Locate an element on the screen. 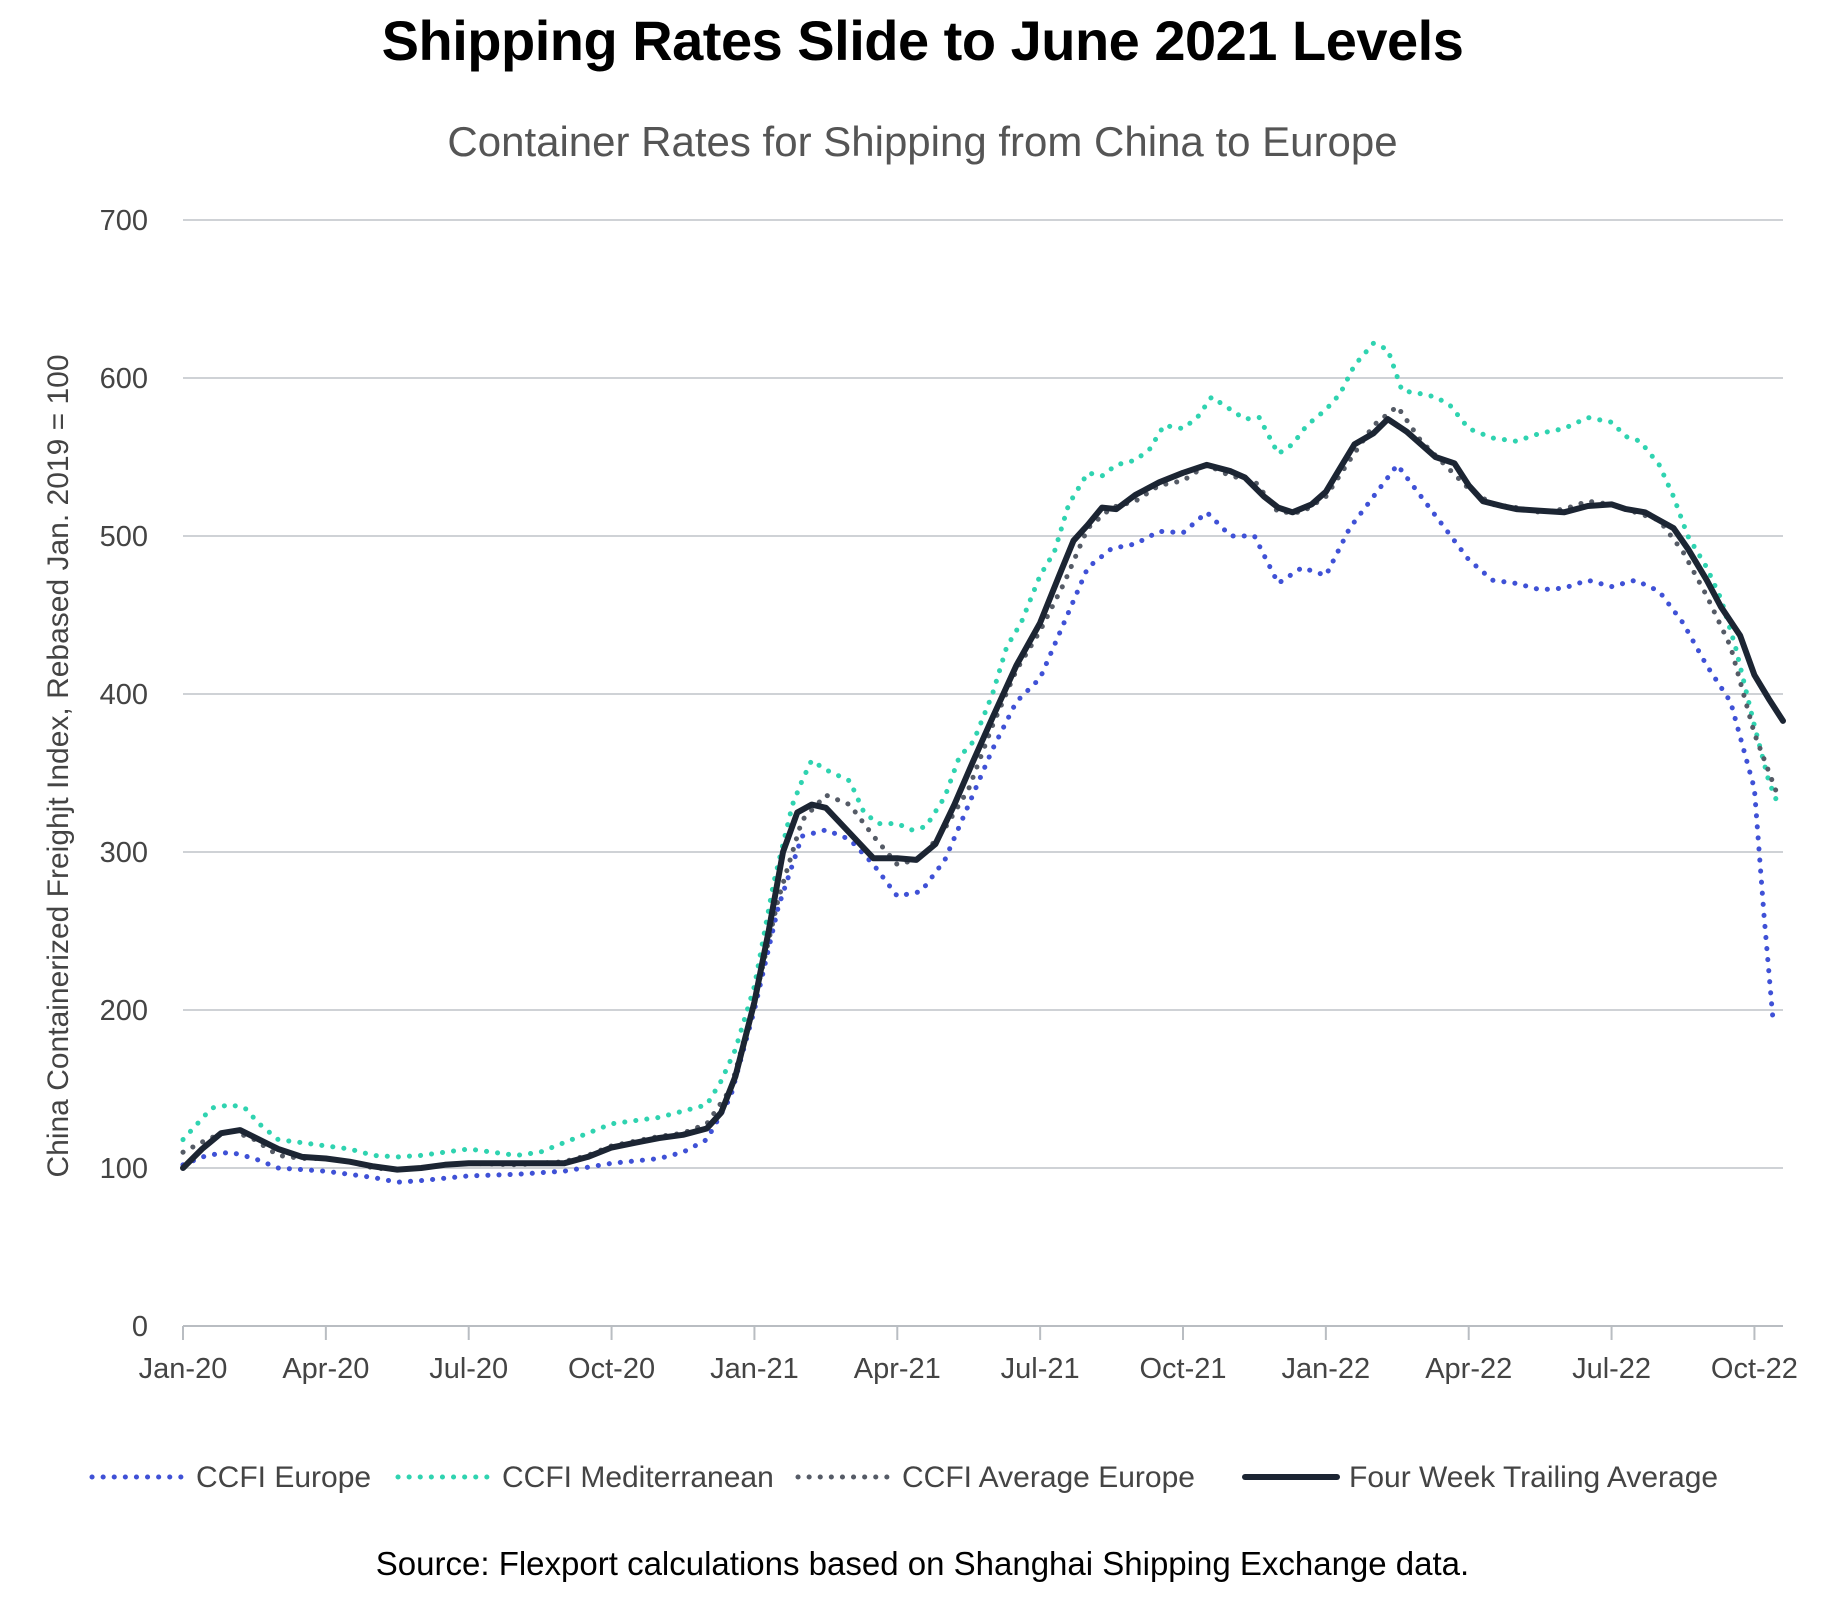 This screenshot has width=1845, height=1601. x-tick-label: Oct-22 is located at coordinates (1754, 1369).